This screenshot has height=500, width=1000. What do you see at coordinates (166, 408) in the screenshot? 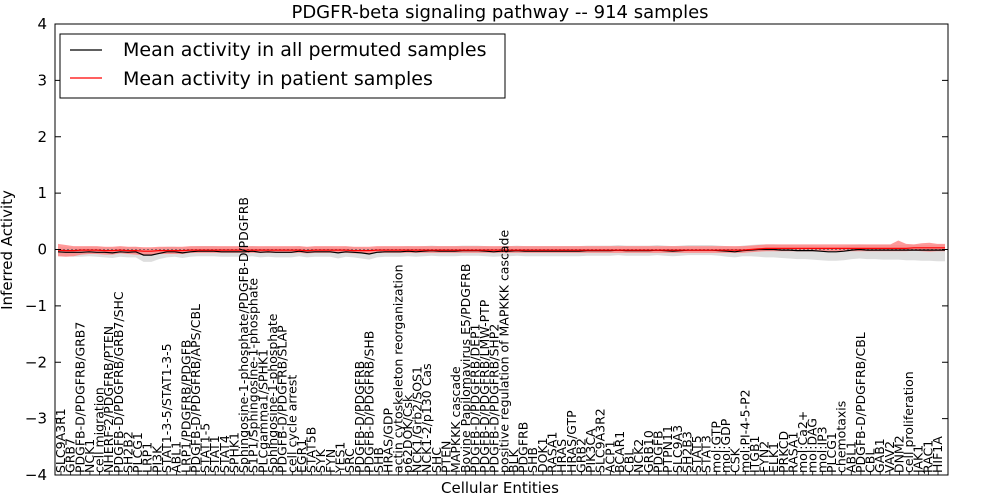
I see `x-entity-label: STAT1-3-5/STAT1-3-5` at bounding box center [166, 408].